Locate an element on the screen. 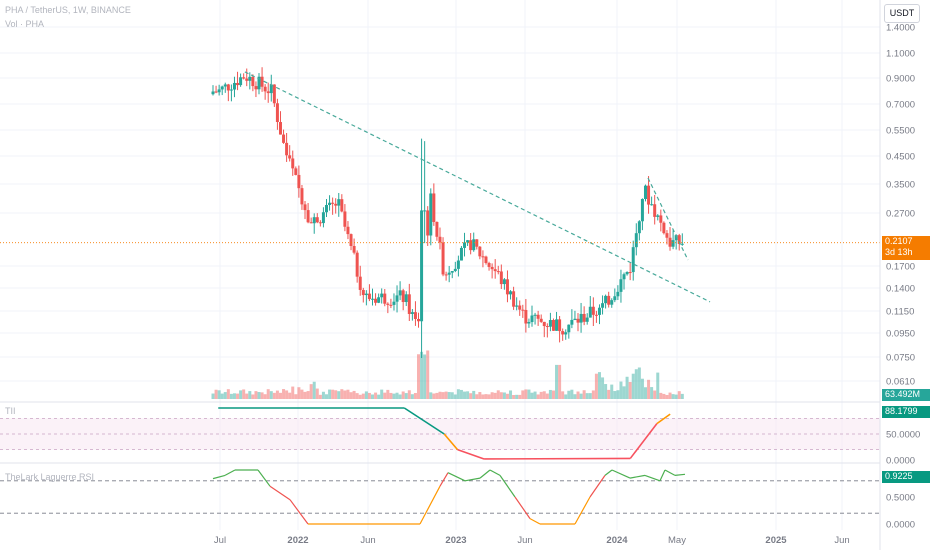 Image resolution: width=932 pixels, height=550 pixels. rsi-legend: TheLark Laguerre RSI is located at coordinates (50, 477).